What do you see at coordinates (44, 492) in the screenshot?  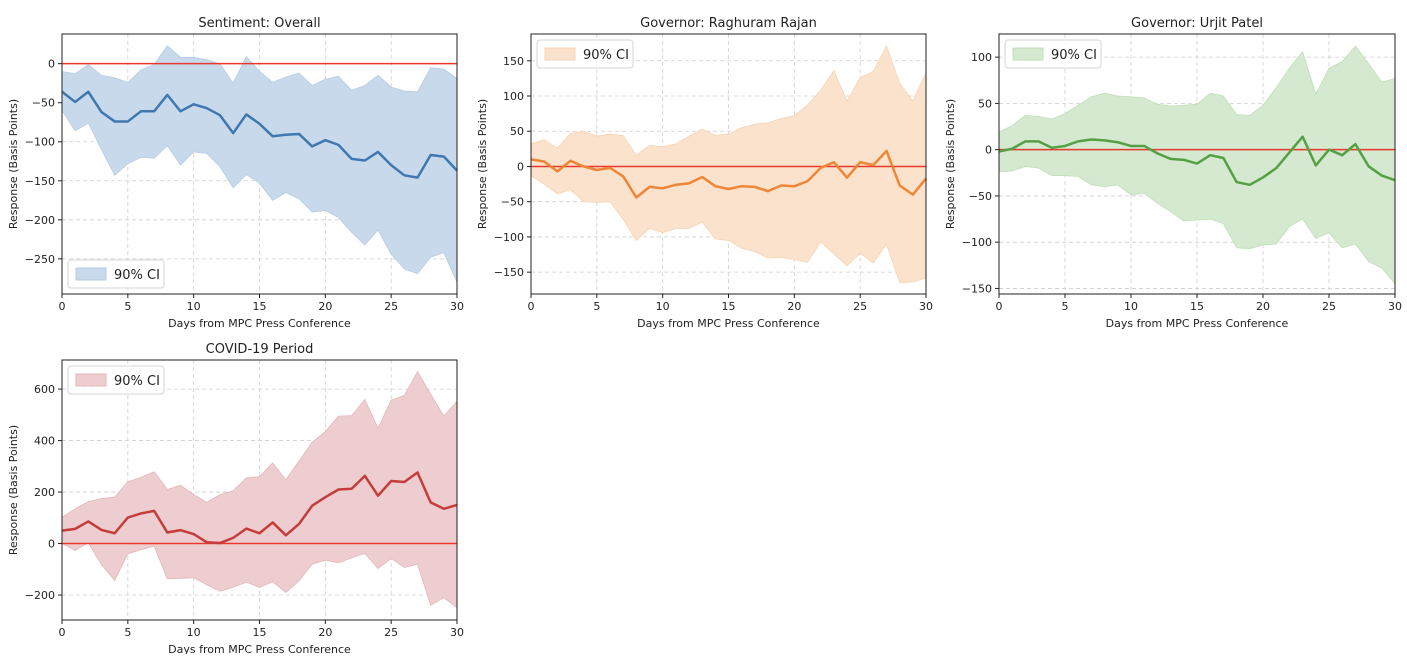 I see `y-tick-label: 200` at bounding box center [44, 492].